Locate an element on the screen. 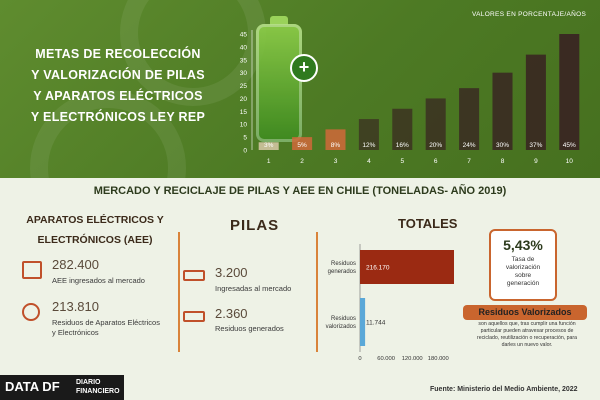 This screenshot has height=400, width=600. tv-icon is located at coordinates (32, 270).